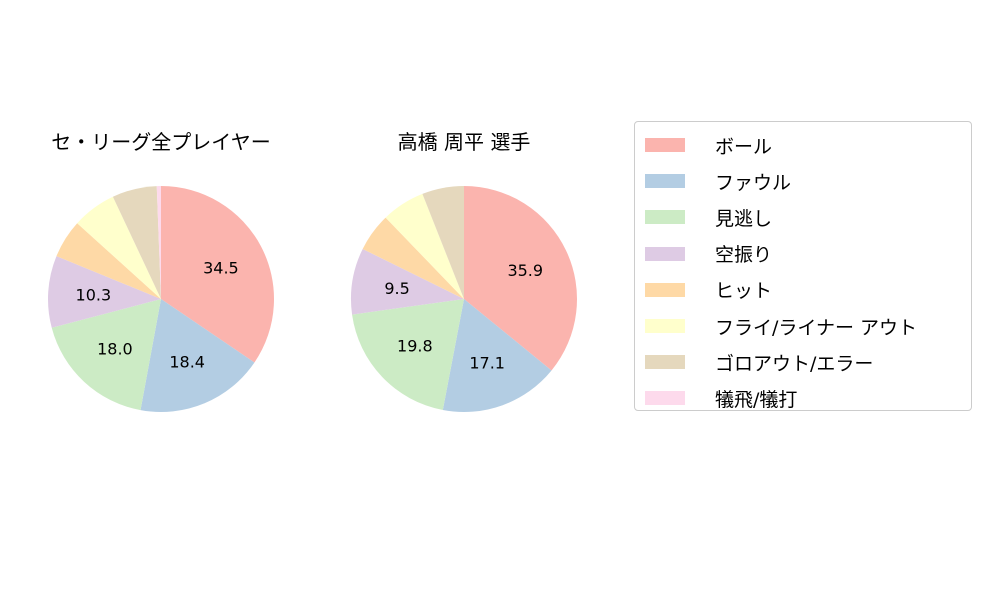 The height and width of the screenshot is (600, 1000). I want to click on legend-item: 犠飛/犠打, so click(803, 398).